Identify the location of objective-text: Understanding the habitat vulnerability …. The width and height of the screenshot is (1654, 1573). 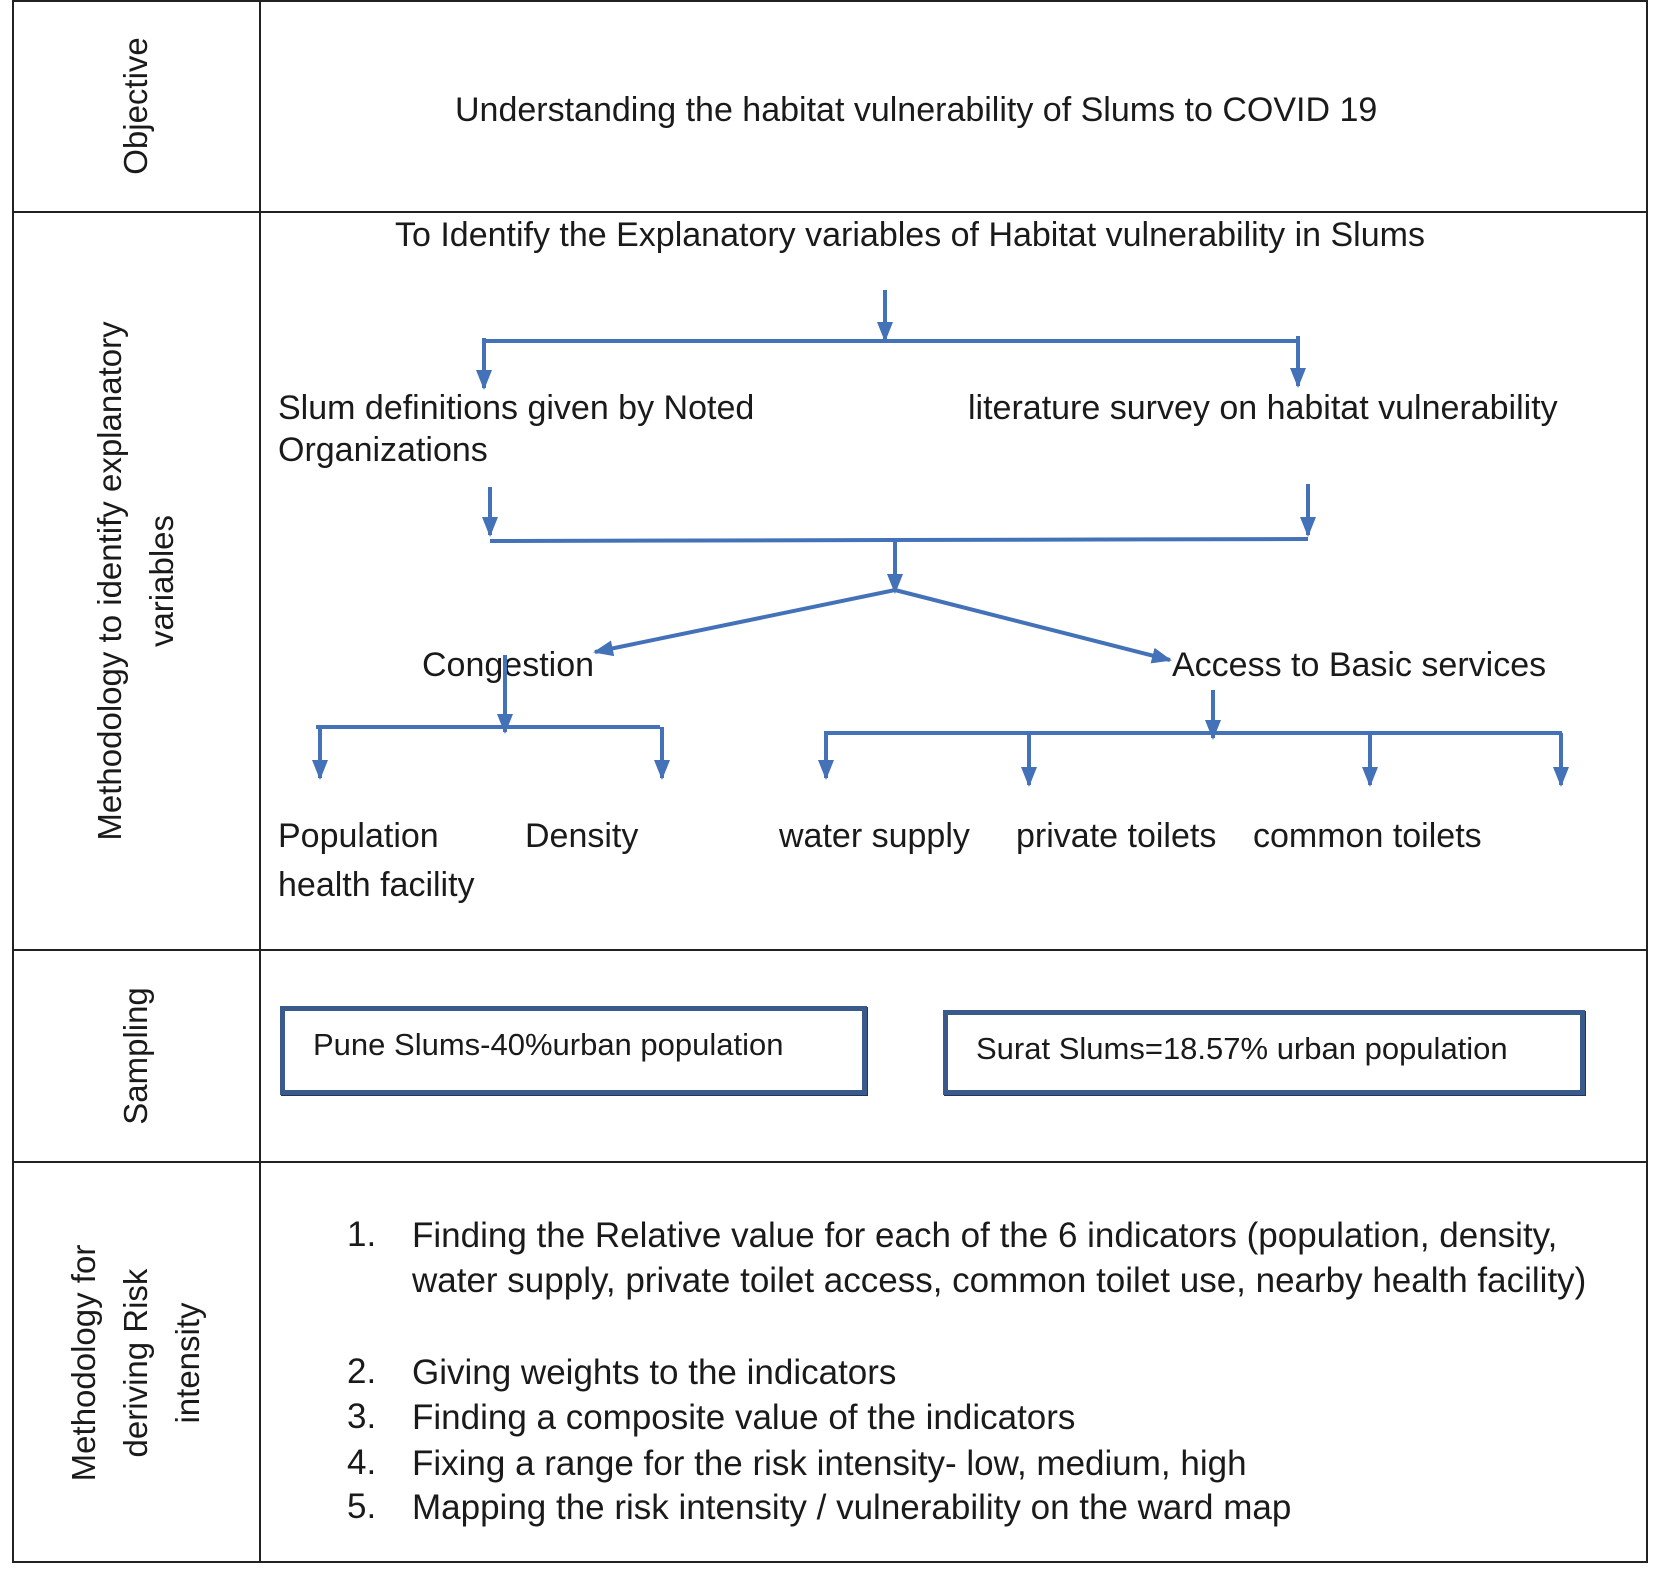
(916, 110).